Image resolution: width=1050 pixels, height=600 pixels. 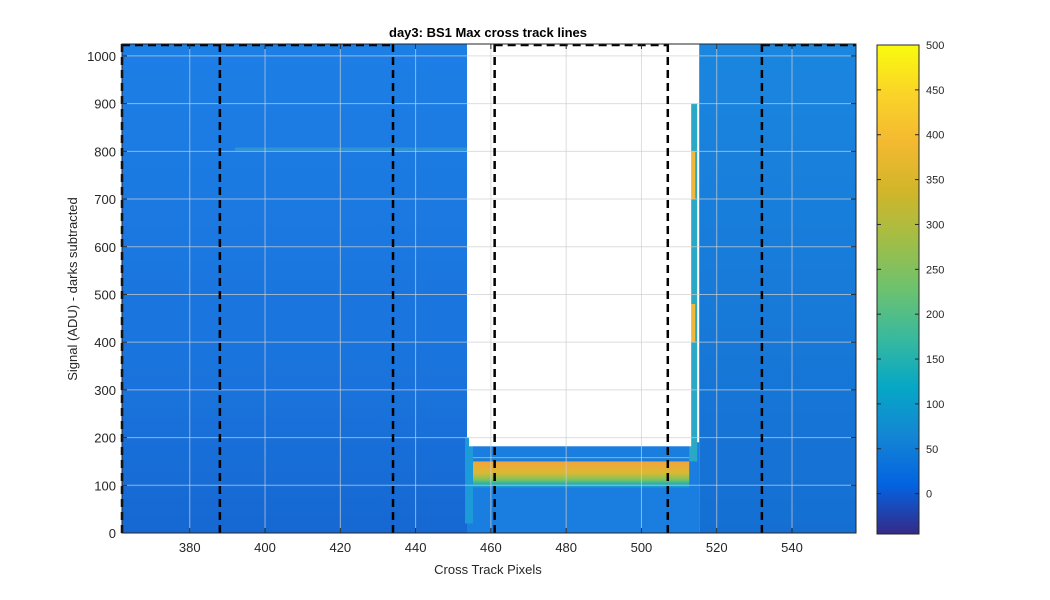 I want to click on colorbar-tick-label: 350, so click(x=935, y=181).